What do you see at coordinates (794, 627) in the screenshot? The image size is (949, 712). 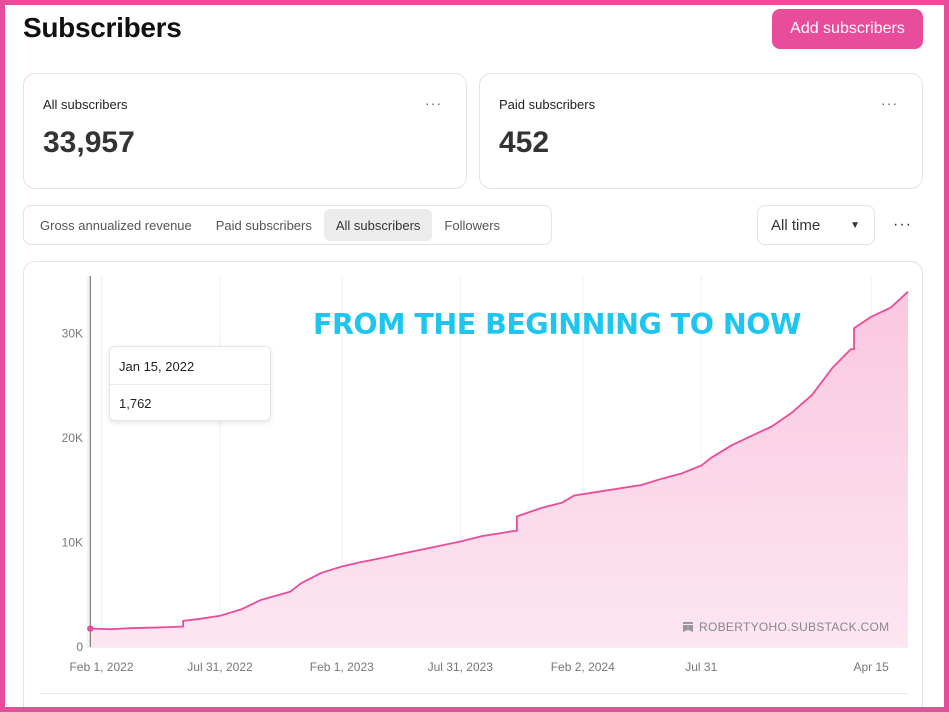 I see `watermark-text: ROBERTYOHO.SUBSTACK.COM` at bounding box center [794, 627].